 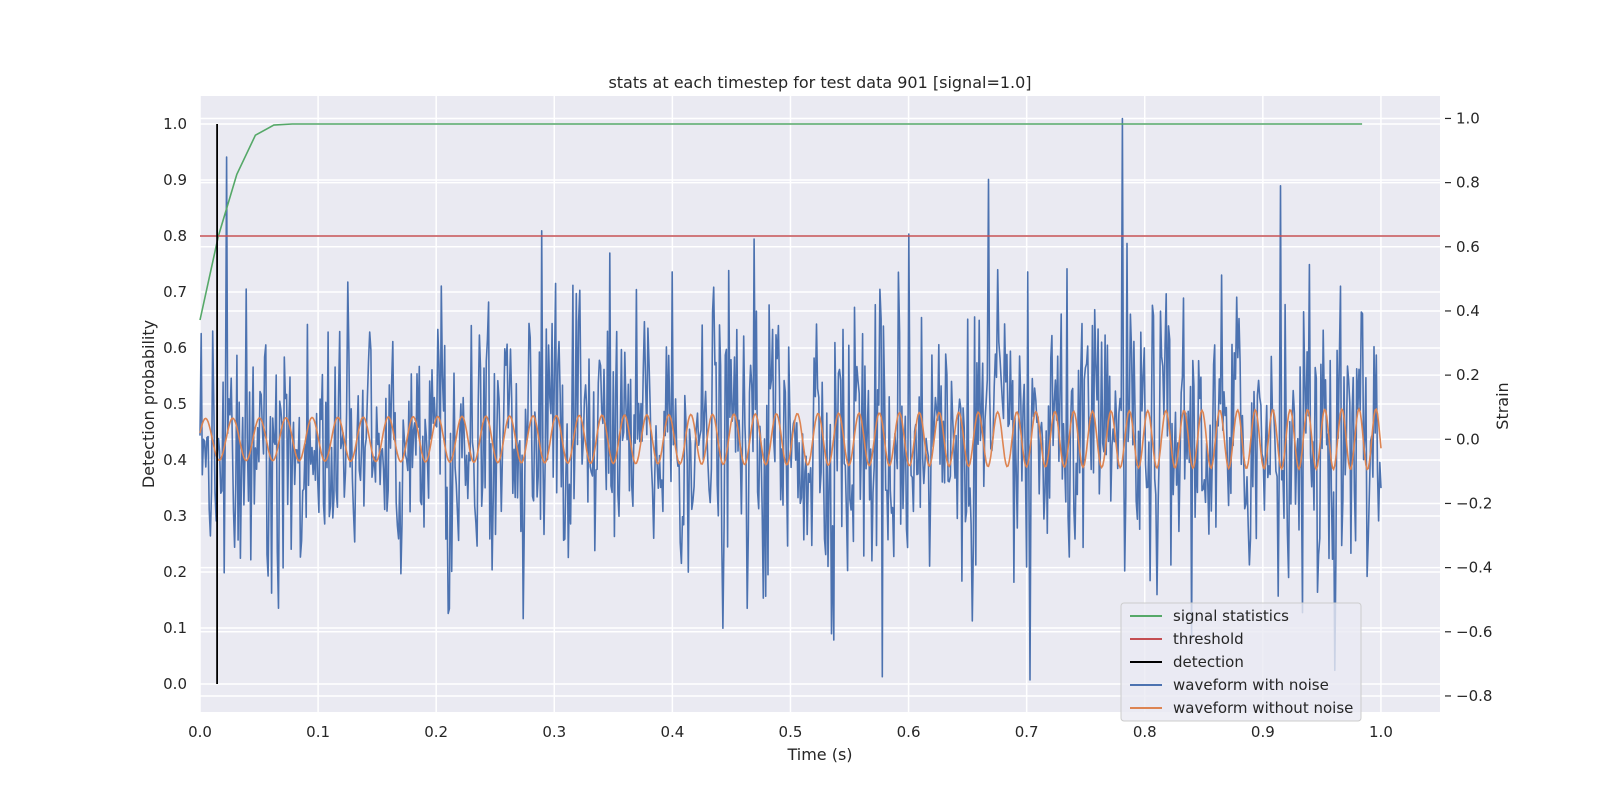 What do you see at coordinates (1468, 247) in the screenshot?
I see `y-tick-label-right: 0.6` at bounding box center [1468, 247].